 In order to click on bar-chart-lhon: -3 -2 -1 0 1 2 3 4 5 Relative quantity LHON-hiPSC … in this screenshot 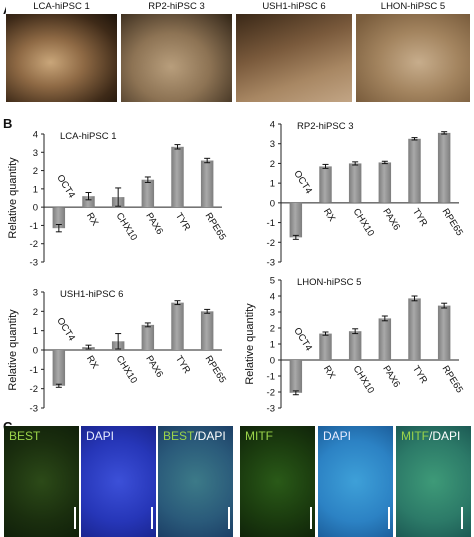, I will do `click(354, 345)`.